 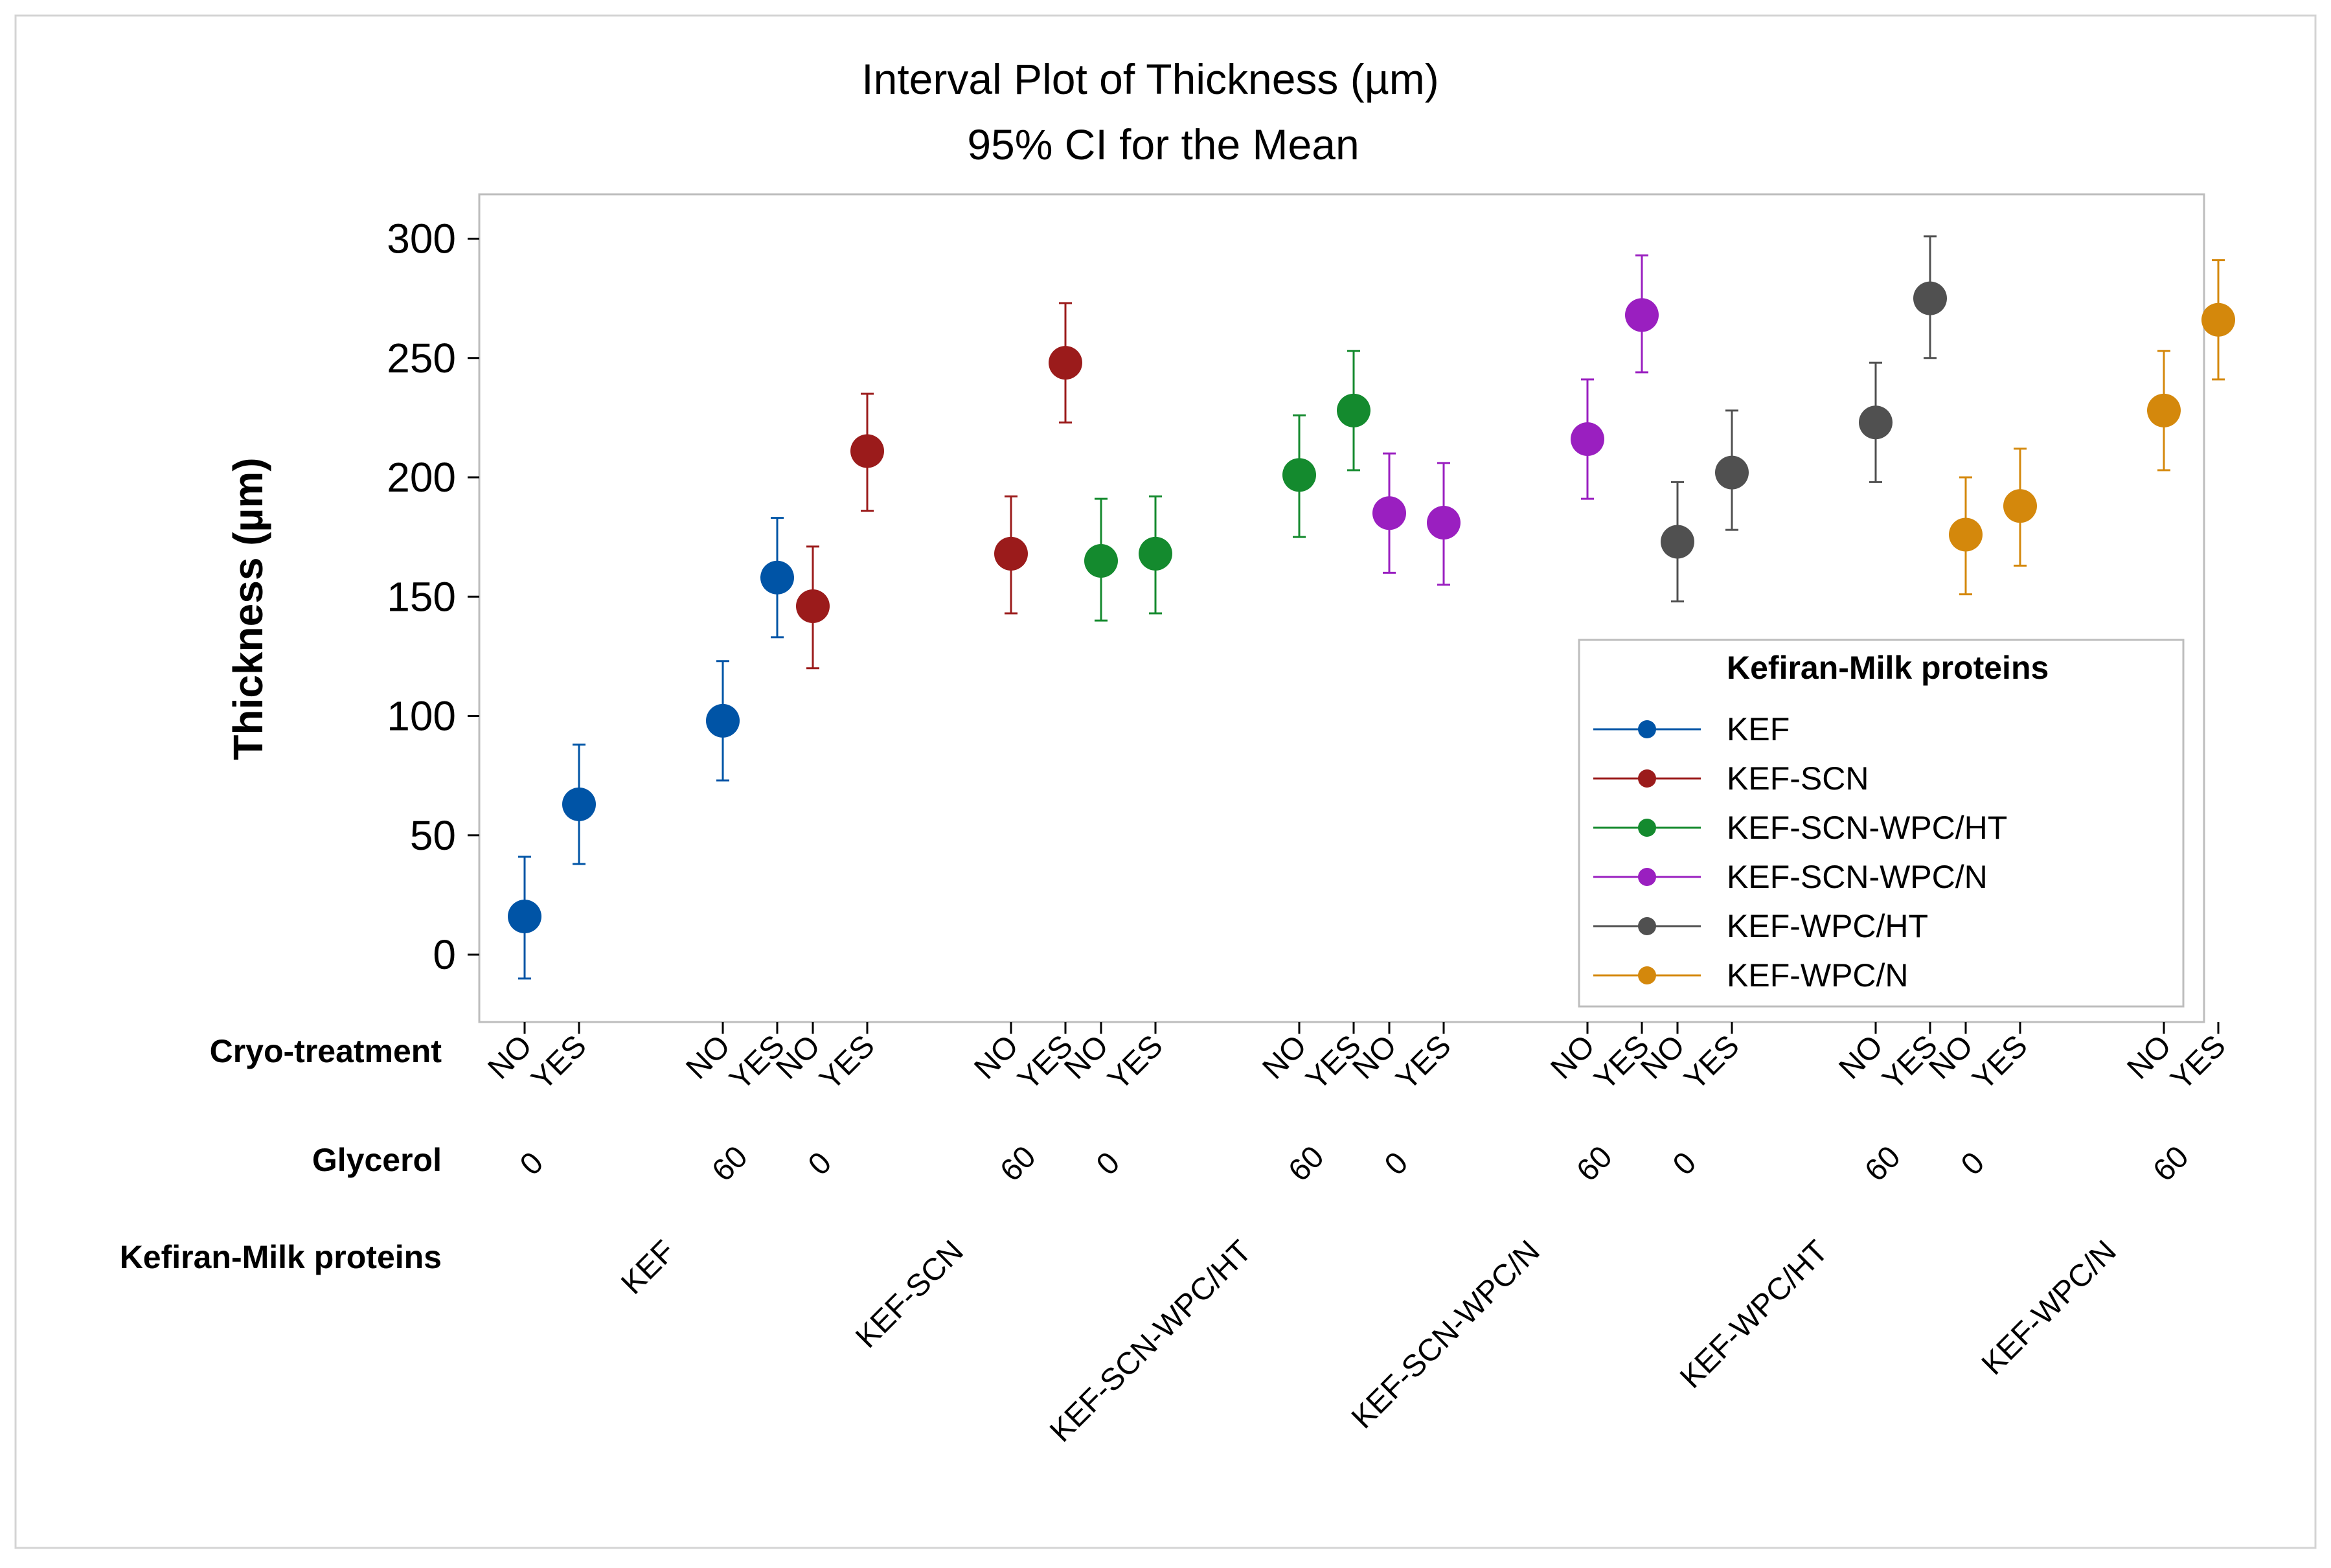 I want to click on legend-label: KEF-WPC/HT, so click(x=1827, y=926).